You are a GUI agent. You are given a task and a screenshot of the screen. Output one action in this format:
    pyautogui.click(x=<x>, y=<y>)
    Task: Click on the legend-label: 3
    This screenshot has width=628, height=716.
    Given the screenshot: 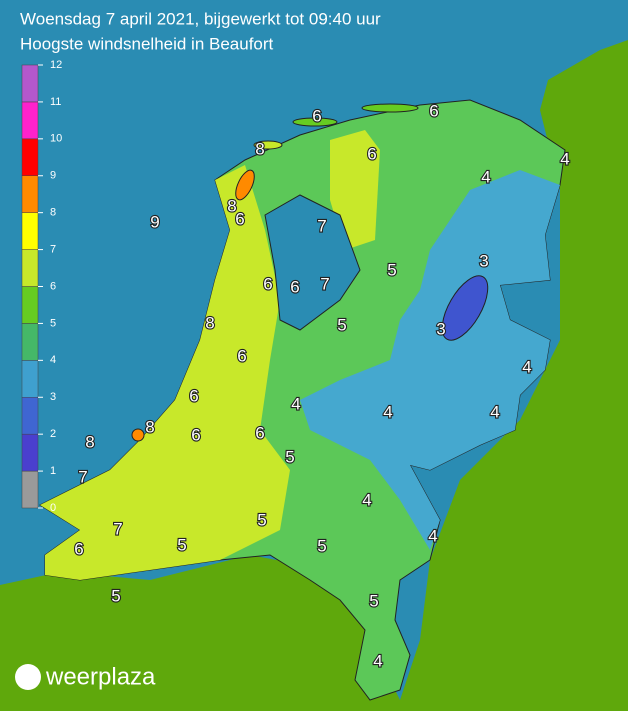 What is the action you would take?
    pyautogui.click(x=53, y=397)
    